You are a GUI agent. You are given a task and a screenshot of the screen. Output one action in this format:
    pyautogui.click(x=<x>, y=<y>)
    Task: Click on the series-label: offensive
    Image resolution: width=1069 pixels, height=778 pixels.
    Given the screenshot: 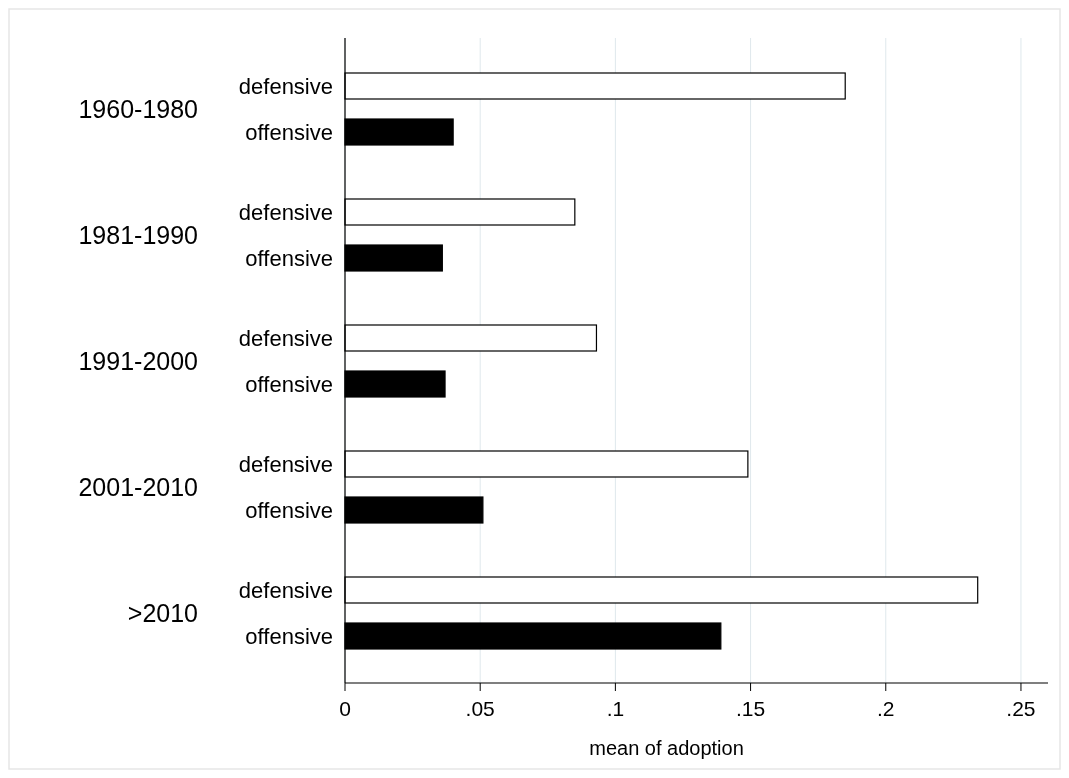 What is the action you would take?
    pyautogui.click(x=289, y=132)
    